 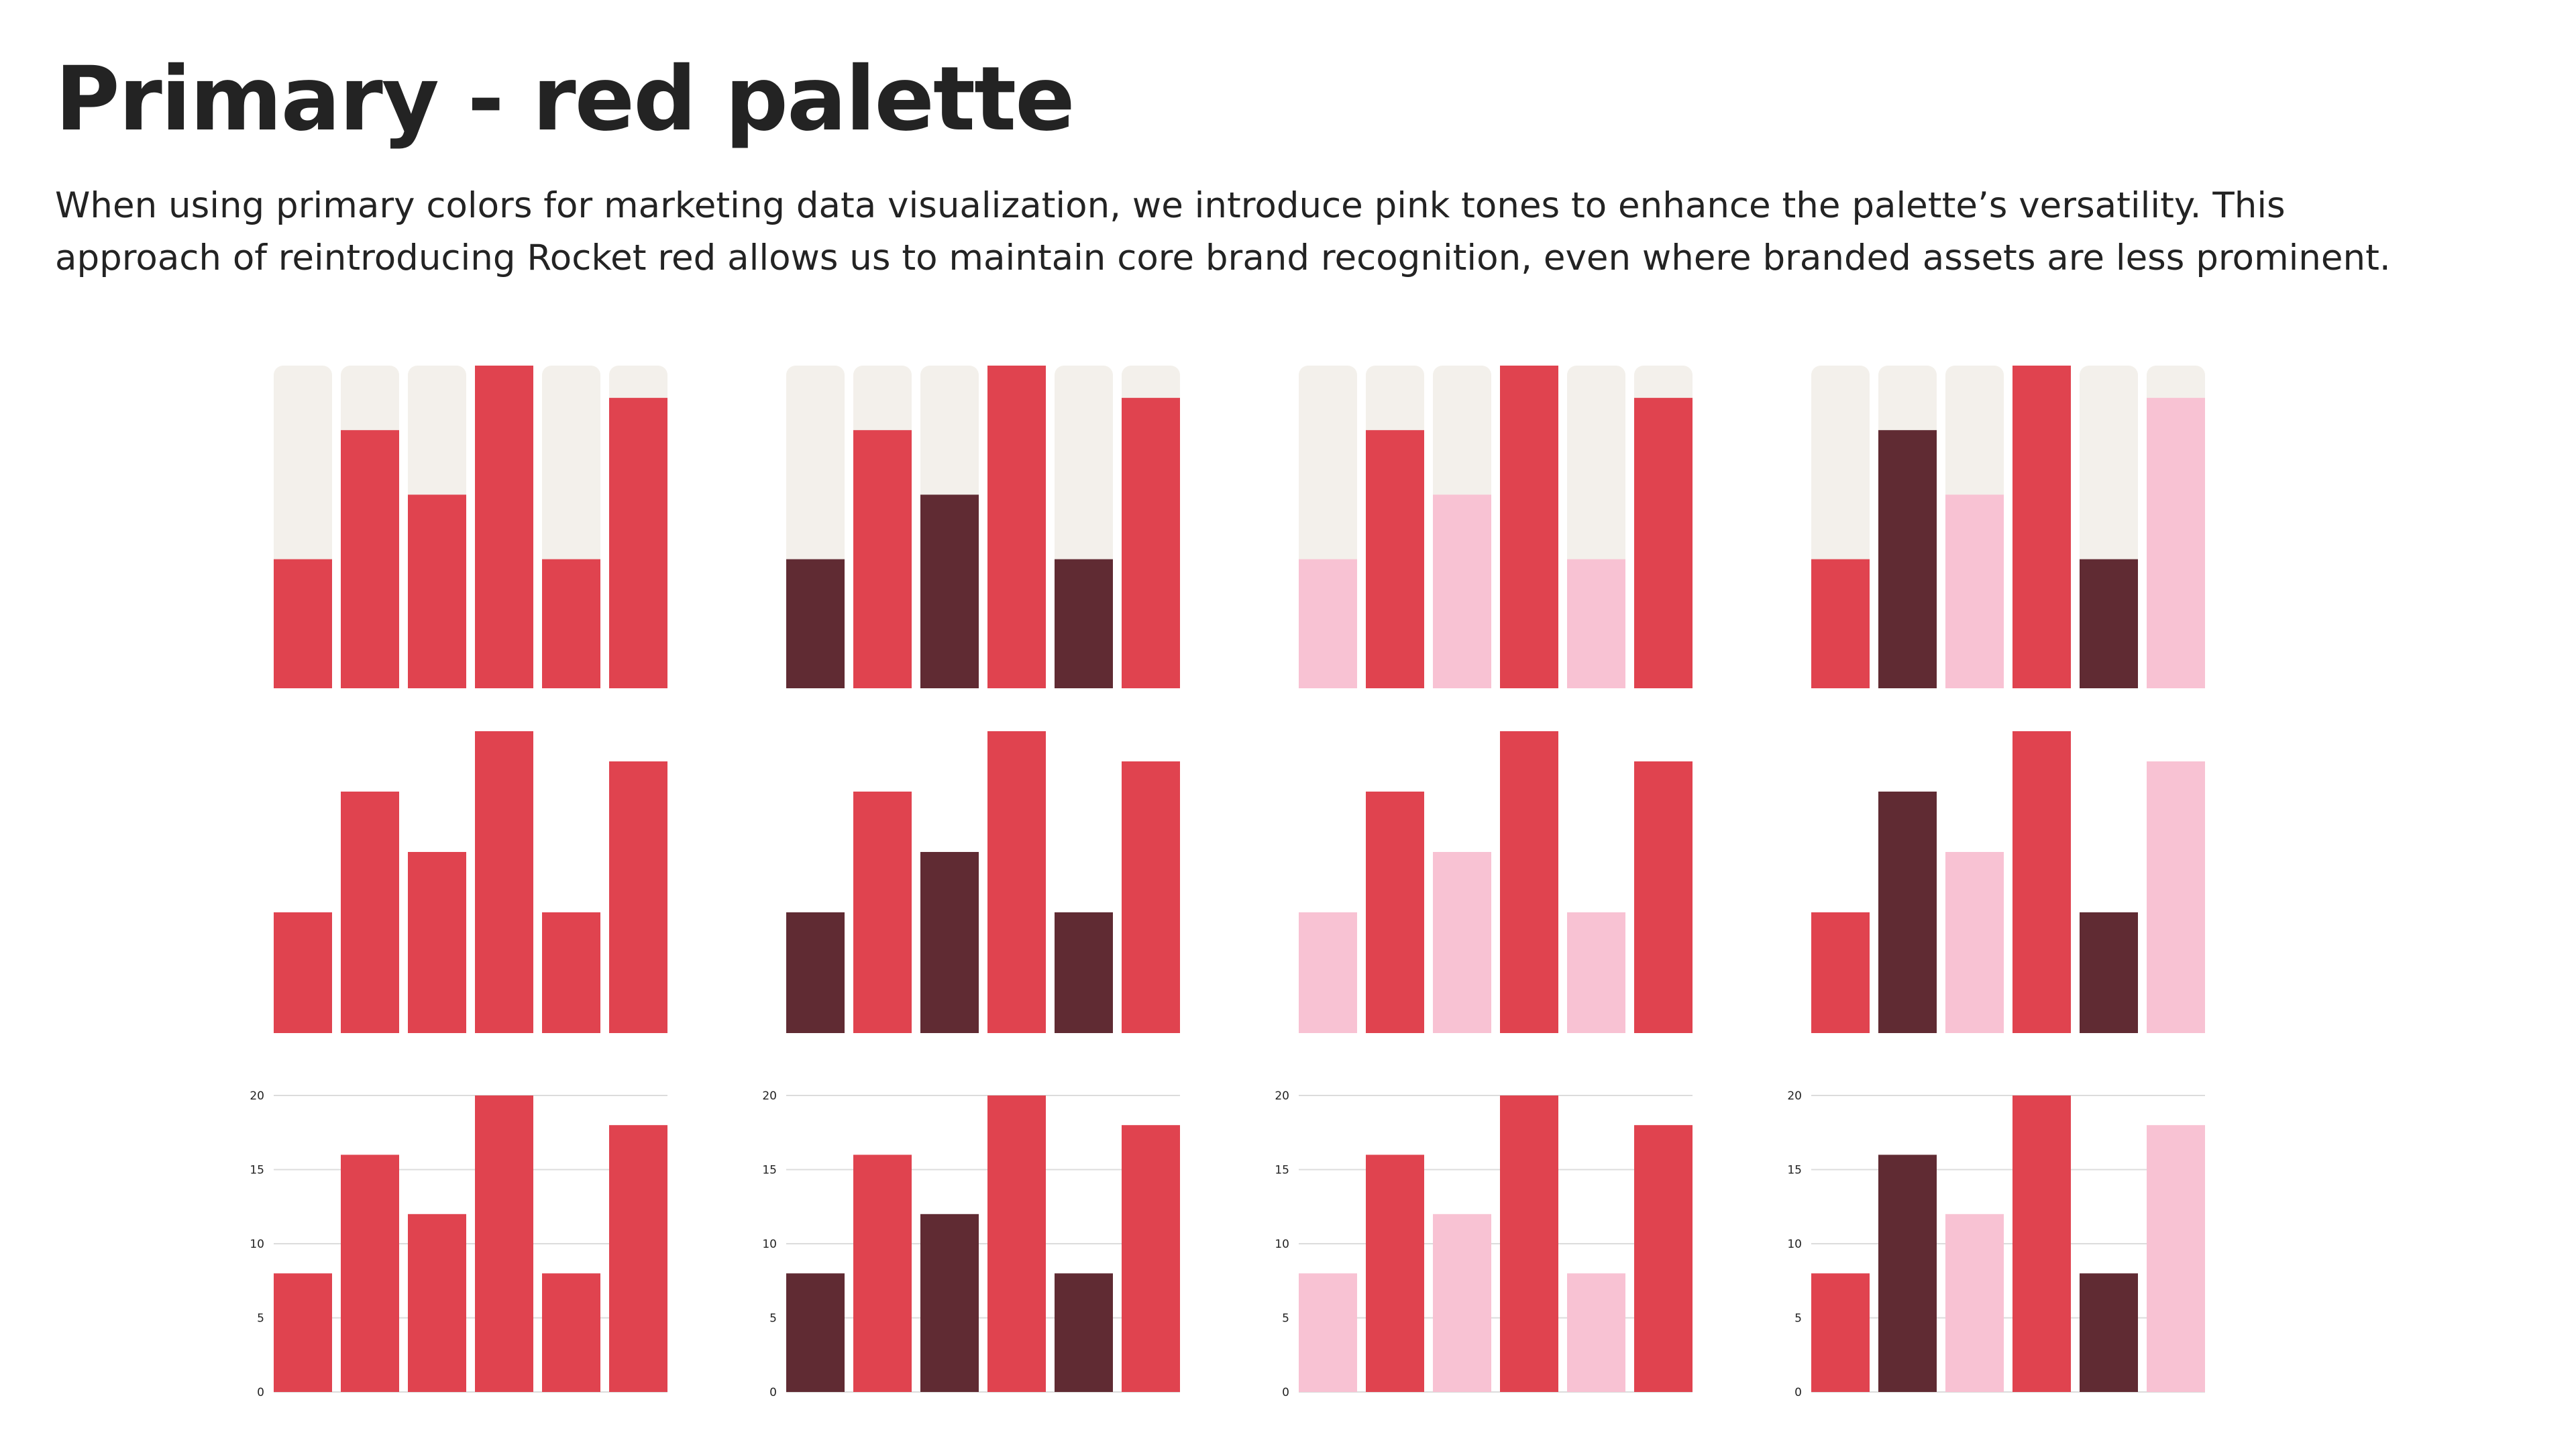 I want to click on bar-chart-10: 0 5 10 15 20, so click(x=971, y=1244).